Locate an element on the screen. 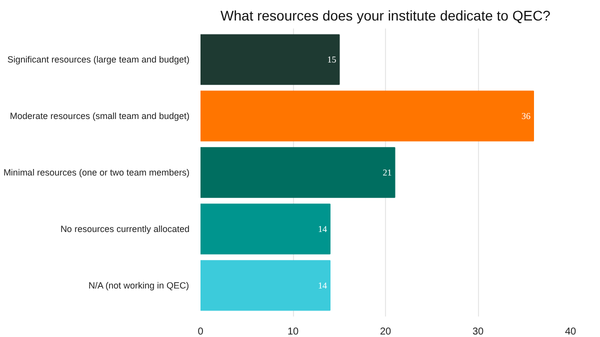 The width and height of the screenshot is (600, 337). data-label: 15 is located at coordinates (332, 59).